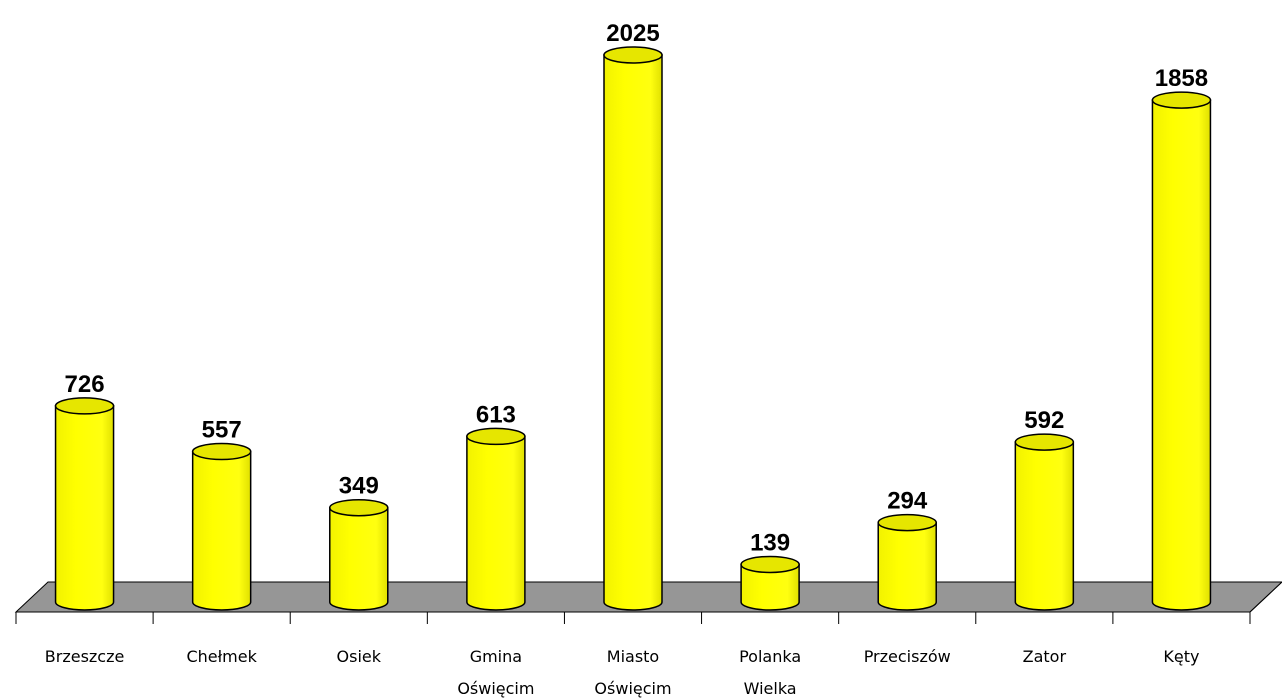 The width and height of the screenshot is (1282, 700). What do you see at coordinates (1044, 420) in the screenshot?
I see `data-label: 592` at bounding box center [1044, 420].